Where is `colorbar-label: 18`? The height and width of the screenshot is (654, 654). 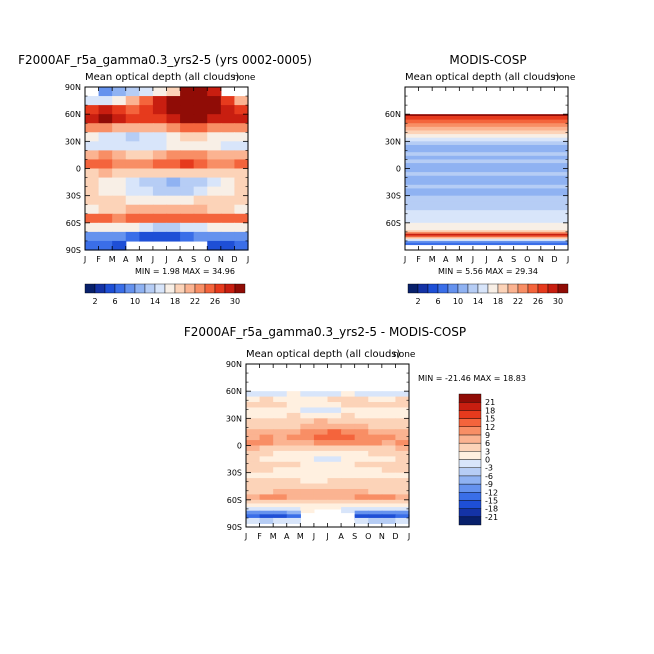 colorbar-label: 18 is located at coordinates (498, 301).